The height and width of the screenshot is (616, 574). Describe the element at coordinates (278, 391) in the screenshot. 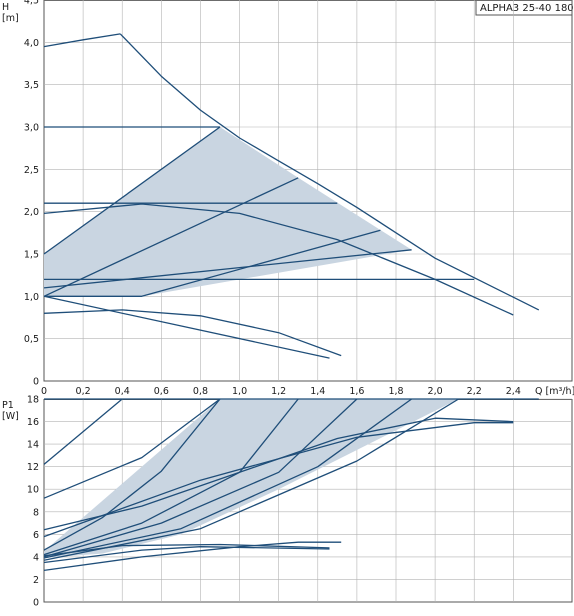

I see `x-tick-label: 1,2` at that location.